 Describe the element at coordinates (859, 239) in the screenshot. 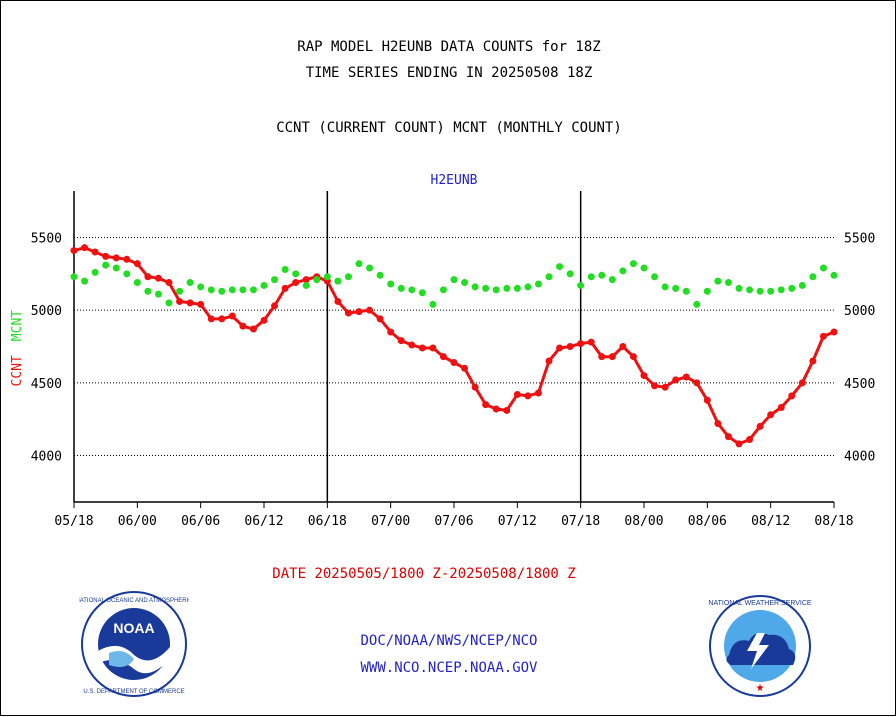

I see `y-tick-label-right: 5500` at that location.